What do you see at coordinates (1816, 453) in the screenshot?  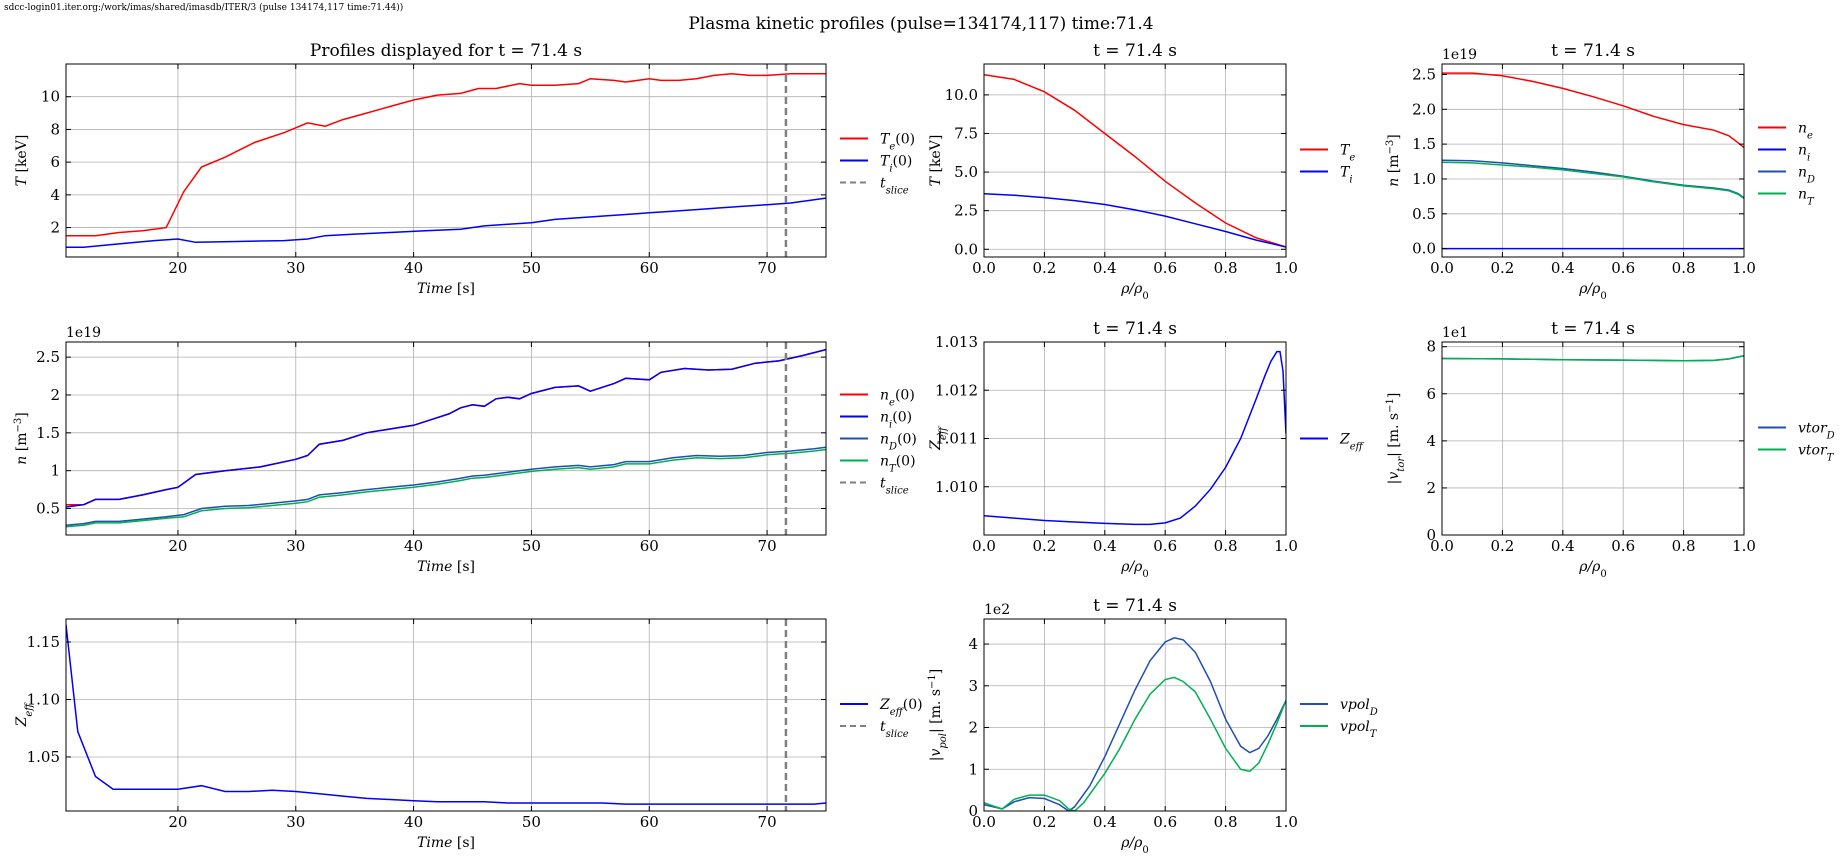 I see `legend-label: vtorT` at bounding box center [1816, 453].